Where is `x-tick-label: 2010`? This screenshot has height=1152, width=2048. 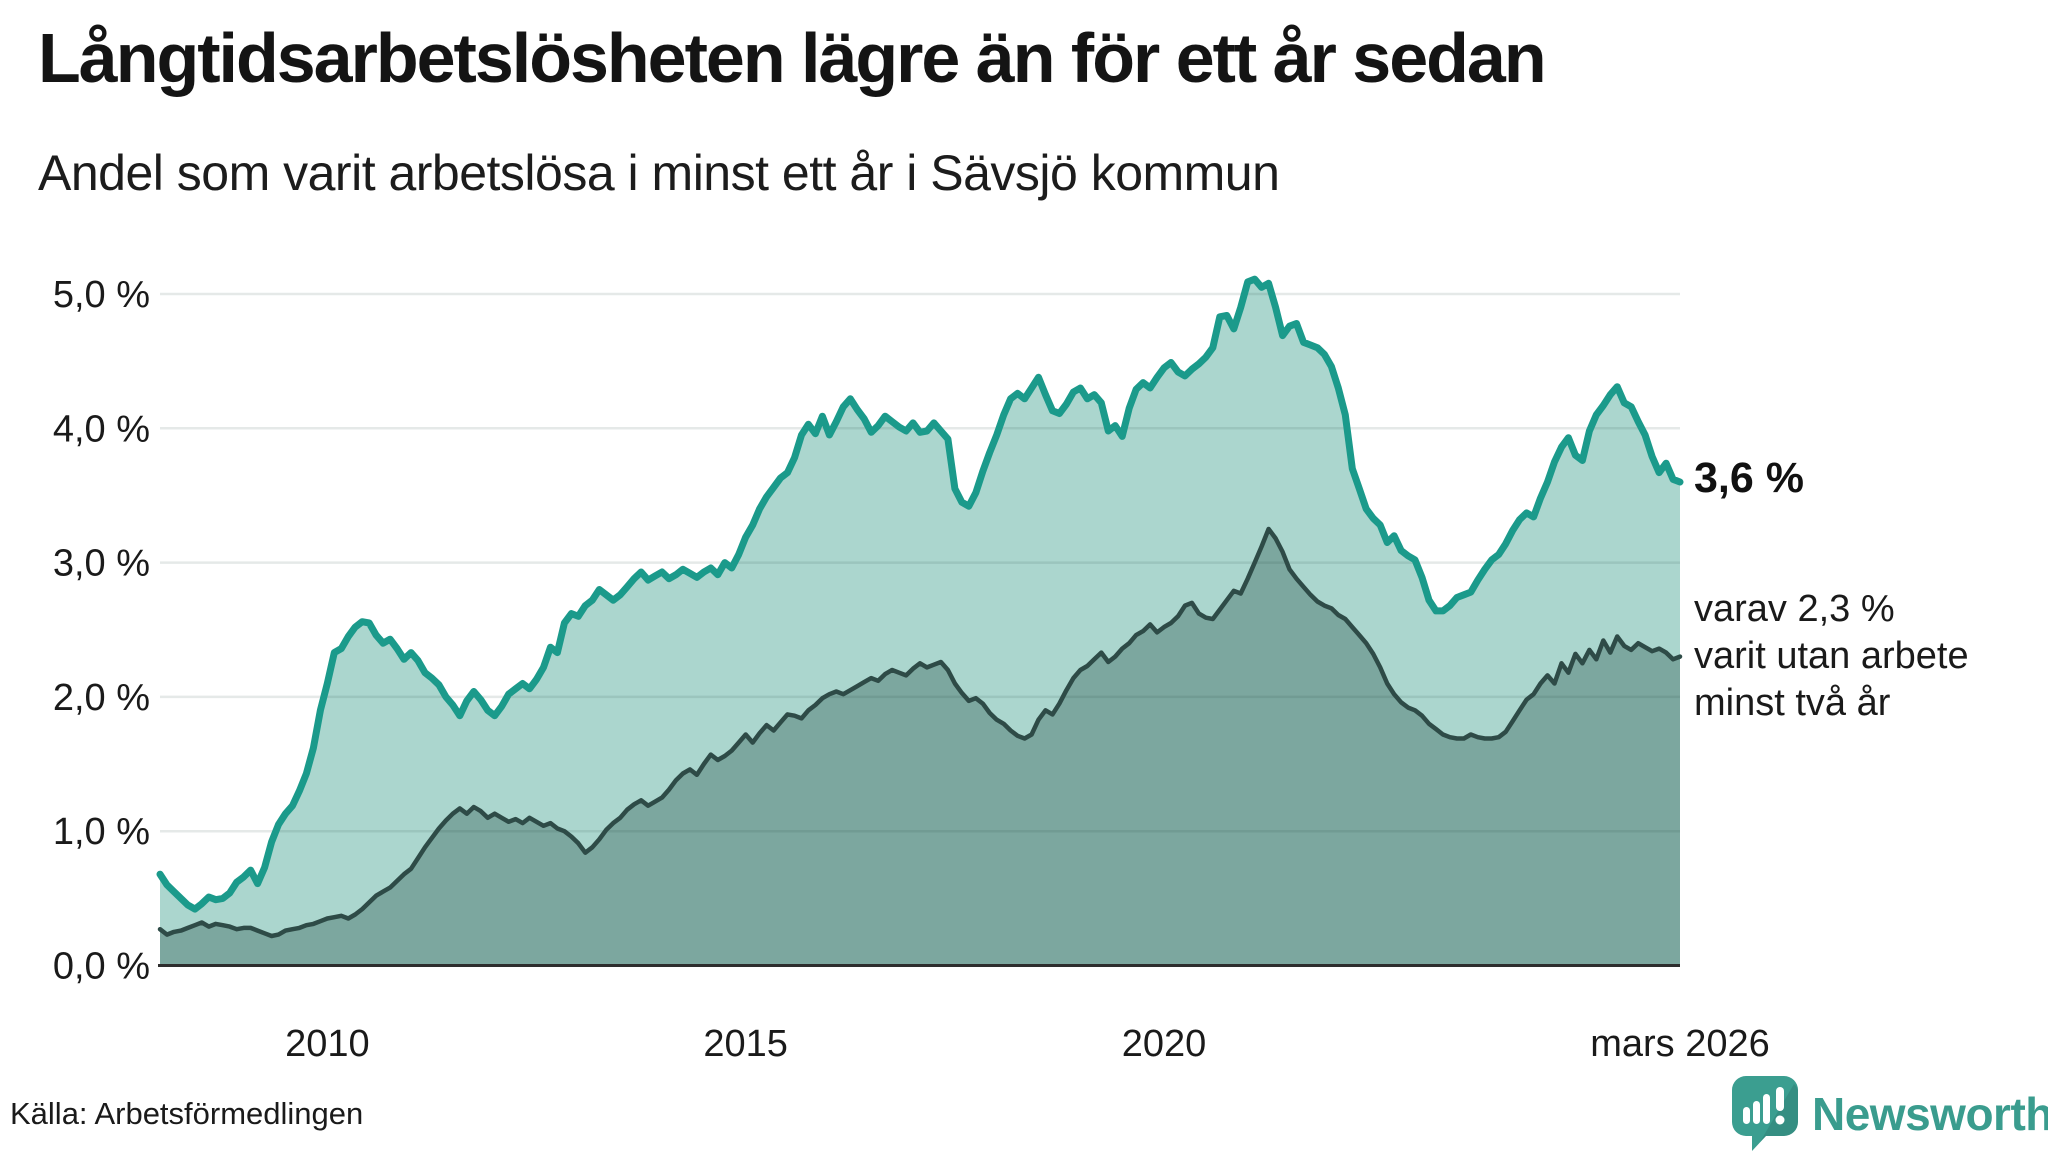
x-tick-label: 2010 is located at coordinates (327, 1044).